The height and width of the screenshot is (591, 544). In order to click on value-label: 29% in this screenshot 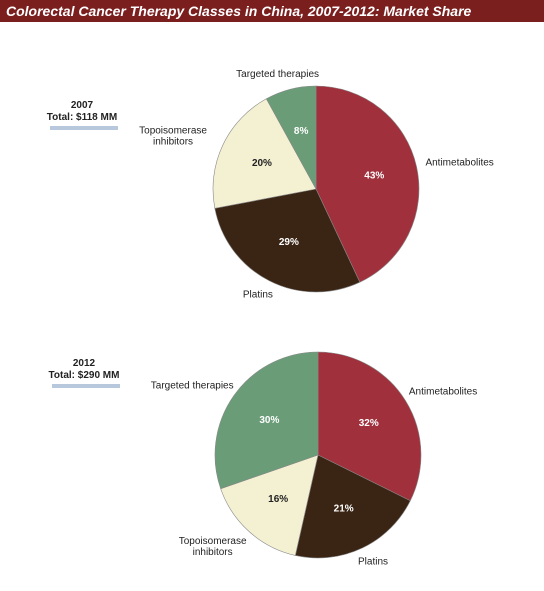, I will do `click(289, 242)`.